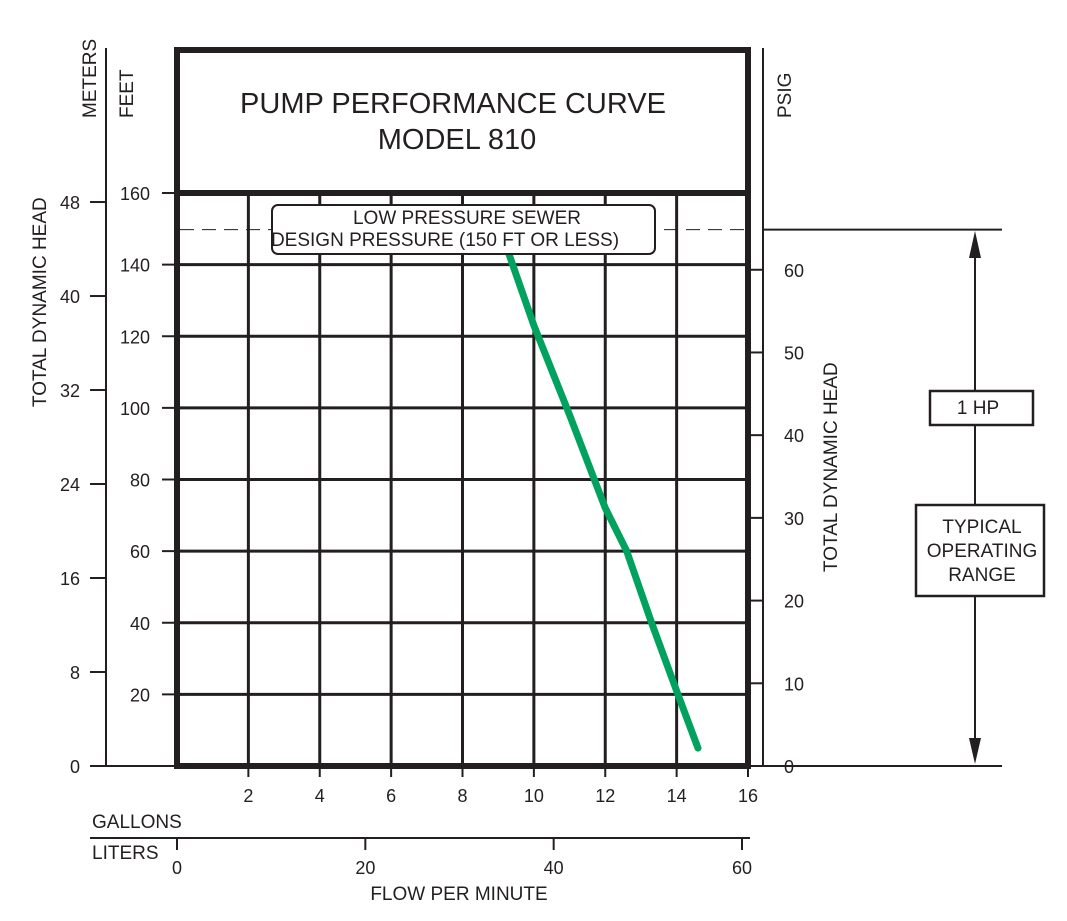  Describe the element at coordinates (982, 575) in the screenshot. I see `operating-range-line-3: RANGE` at that location.